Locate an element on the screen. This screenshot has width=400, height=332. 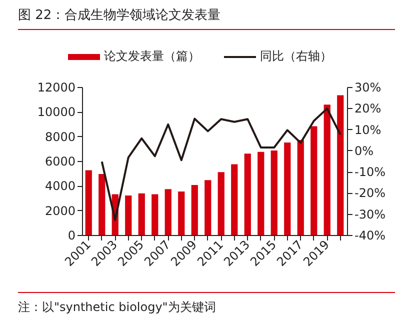
y2-tick-label: 20% is located at coordinates (368, 109).